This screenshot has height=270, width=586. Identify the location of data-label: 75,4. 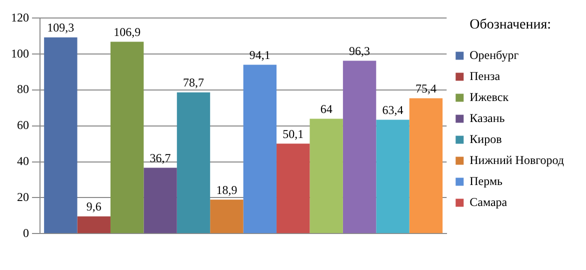
(425, 88).